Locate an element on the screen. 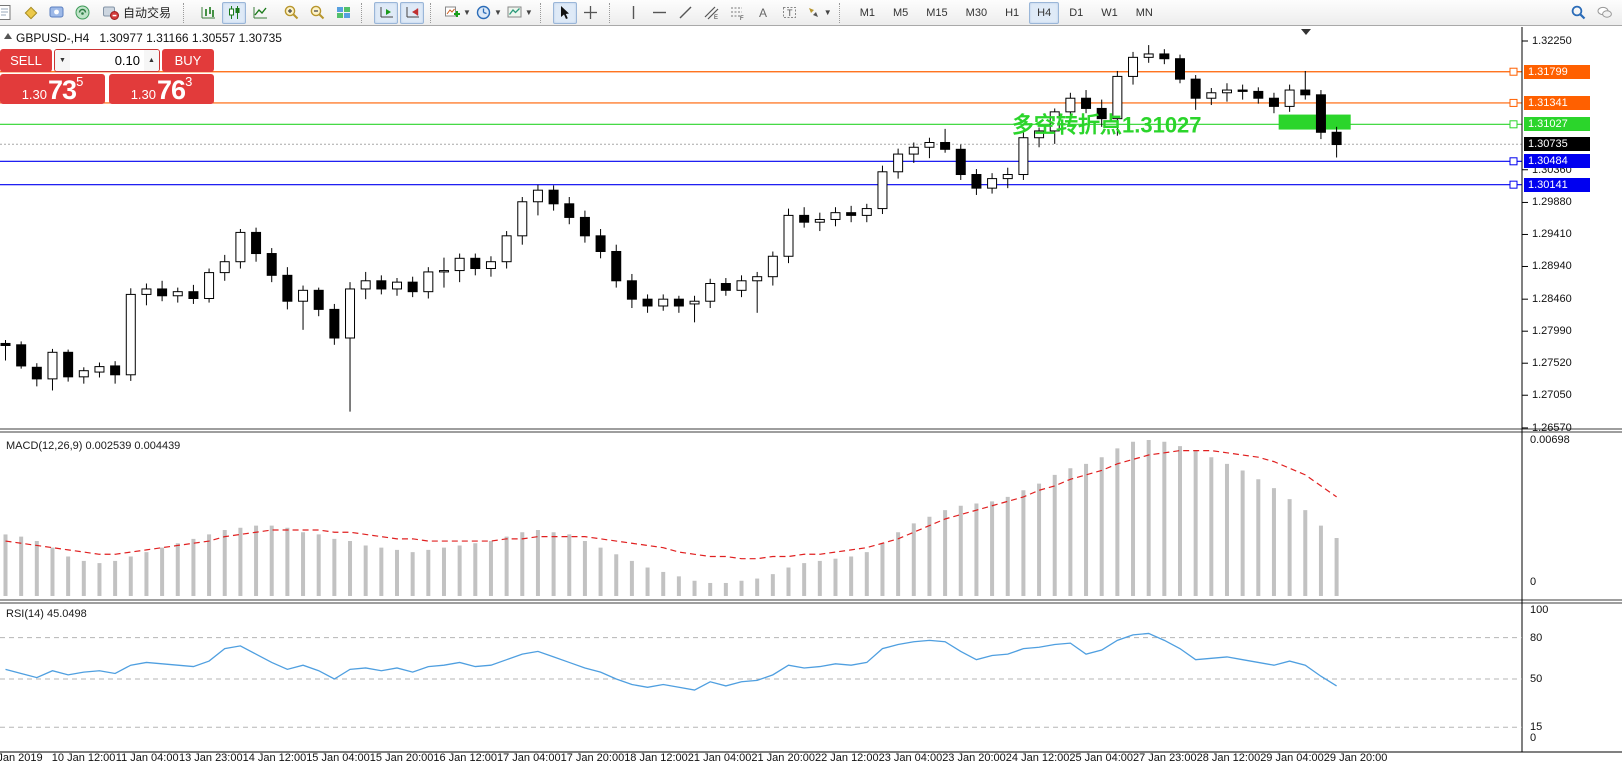 This screenshot has height=767, width=1622. indicators-button: ▼ is located at coordinates (457, 13).